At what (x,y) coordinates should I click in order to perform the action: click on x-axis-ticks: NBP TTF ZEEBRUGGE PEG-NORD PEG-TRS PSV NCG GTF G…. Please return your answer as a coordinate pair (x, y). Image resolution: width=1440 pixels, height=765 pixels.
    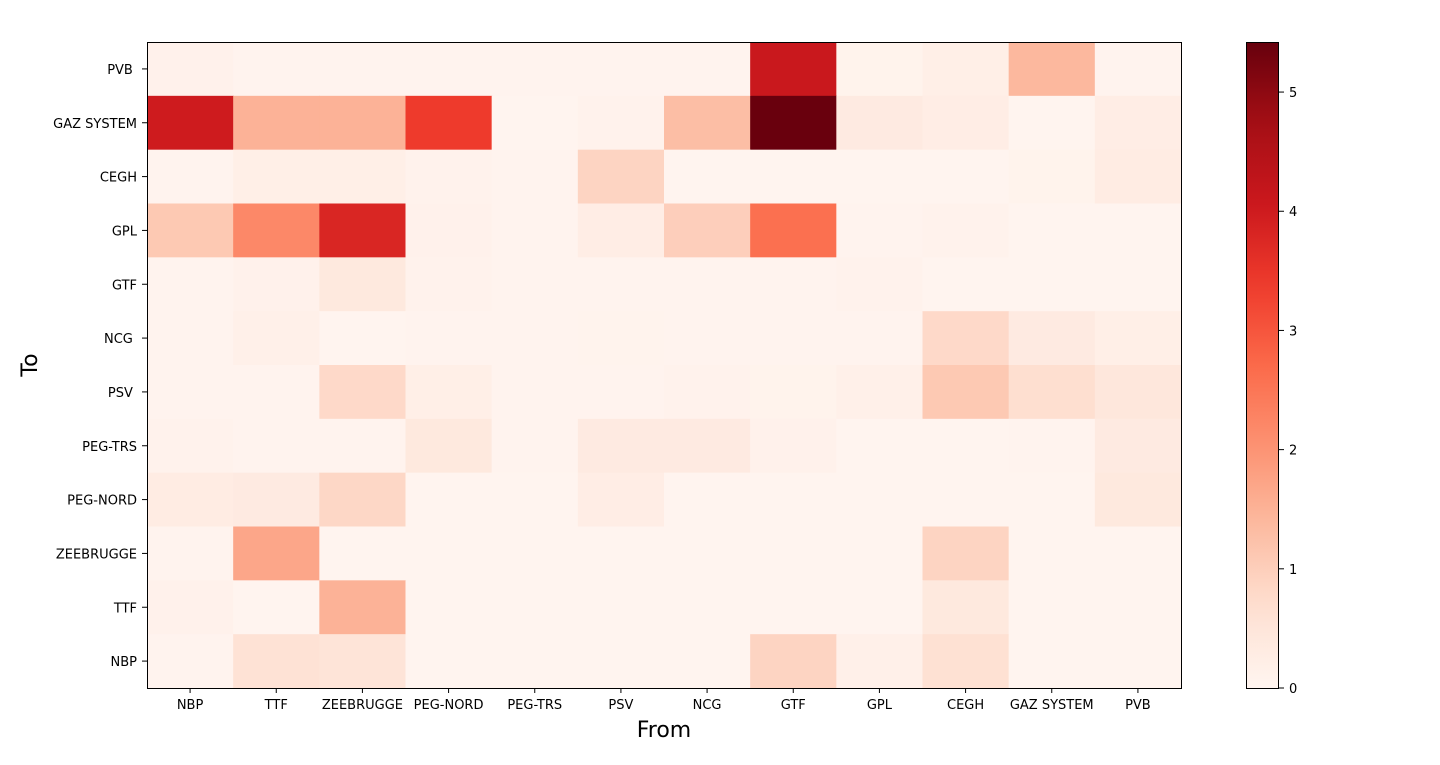
    Looking at the image, I should click on (664, 700).